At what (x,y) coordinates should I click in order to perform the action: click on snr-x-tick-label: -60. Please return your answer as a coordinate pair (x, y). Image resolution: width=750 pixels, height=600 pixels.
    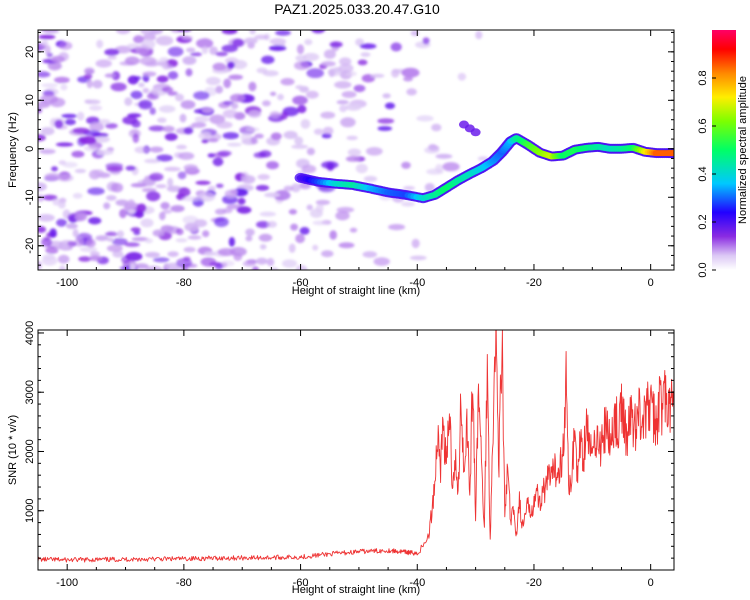
    Looking at the image, I should click on (301, 583).